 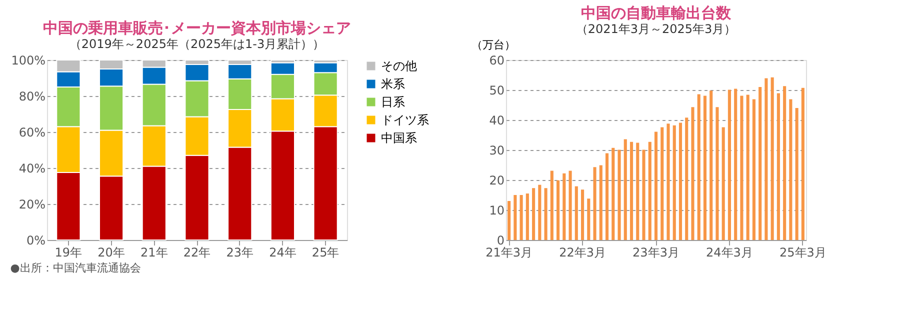 What do you see at coordinates (154, 253) in the screenshot?
I see `x-tick-label: 21年` at bounding box center [154, 253].